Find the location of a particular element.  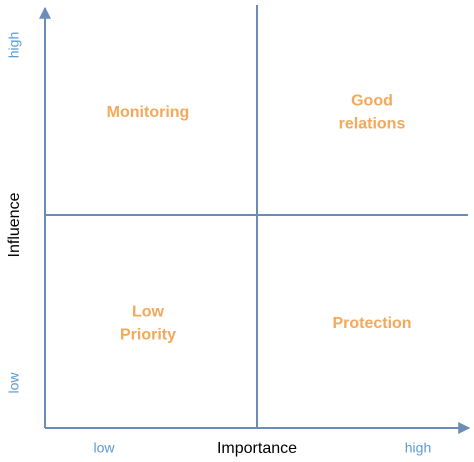

quadrant-label: Low is located at coordinates (148, 312).